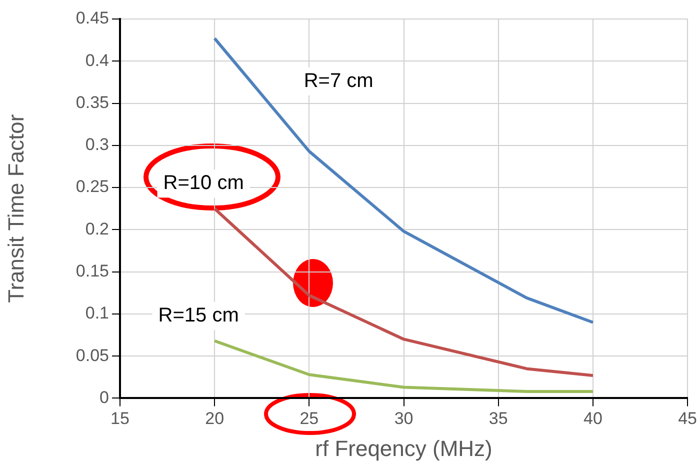 This screenshot has width=700, height=467. Describe the element at coordinates (214, 418) in the screenshot. I see `x-tick-label: 20` at that location.